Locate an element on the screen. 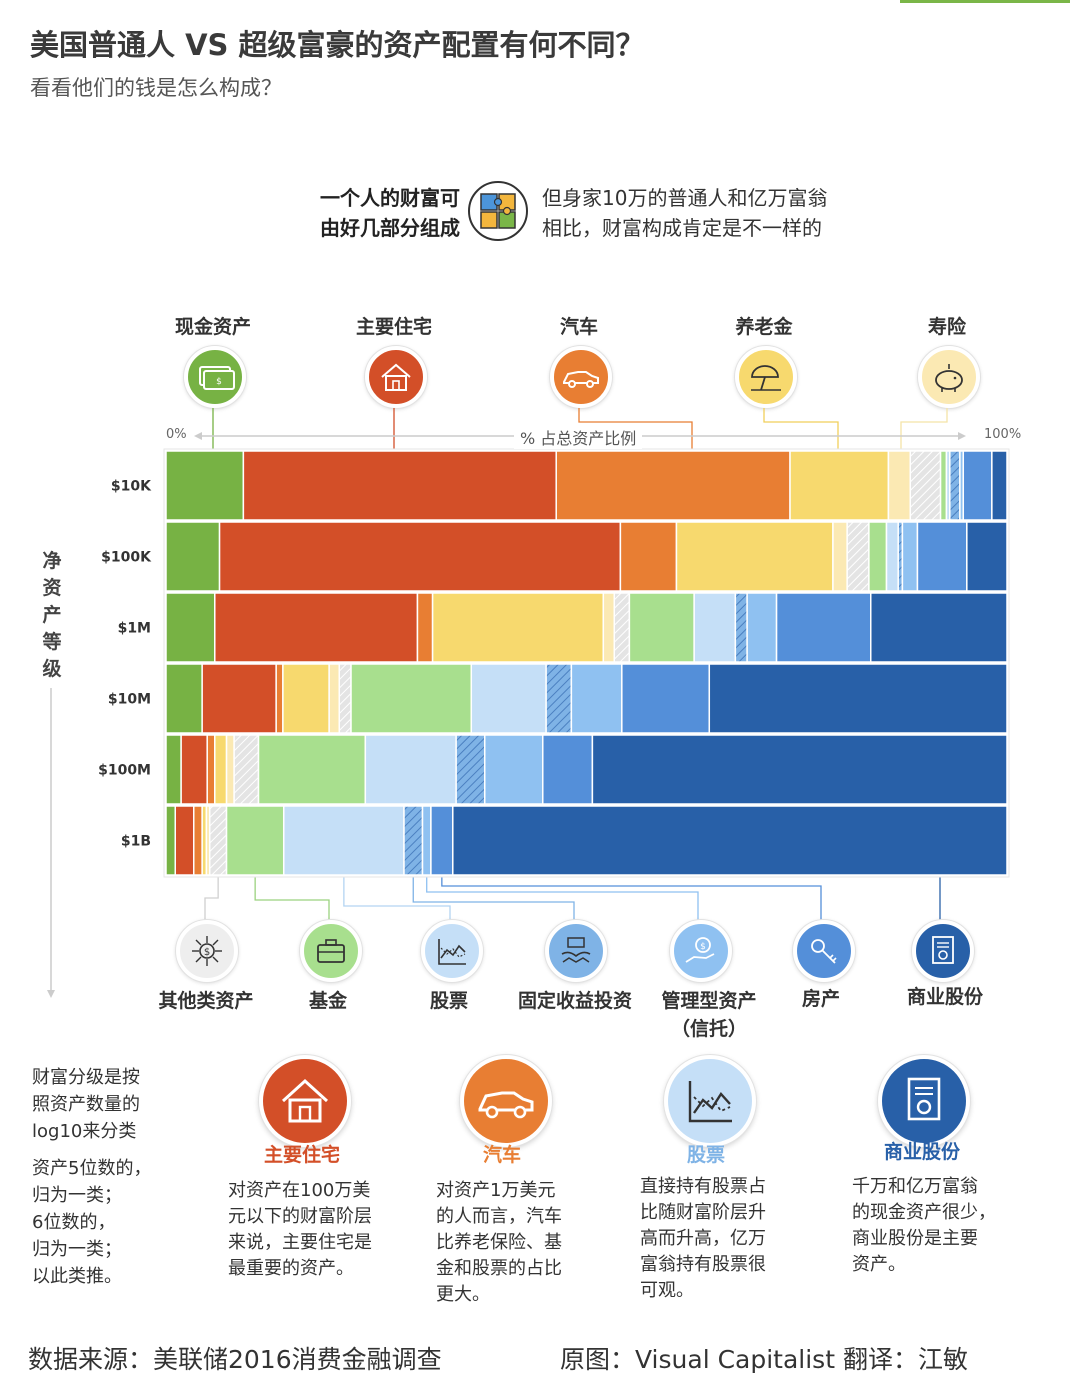 The image size is (1070, 1394). connector-fixed-income is located at coordinates (493, 897).